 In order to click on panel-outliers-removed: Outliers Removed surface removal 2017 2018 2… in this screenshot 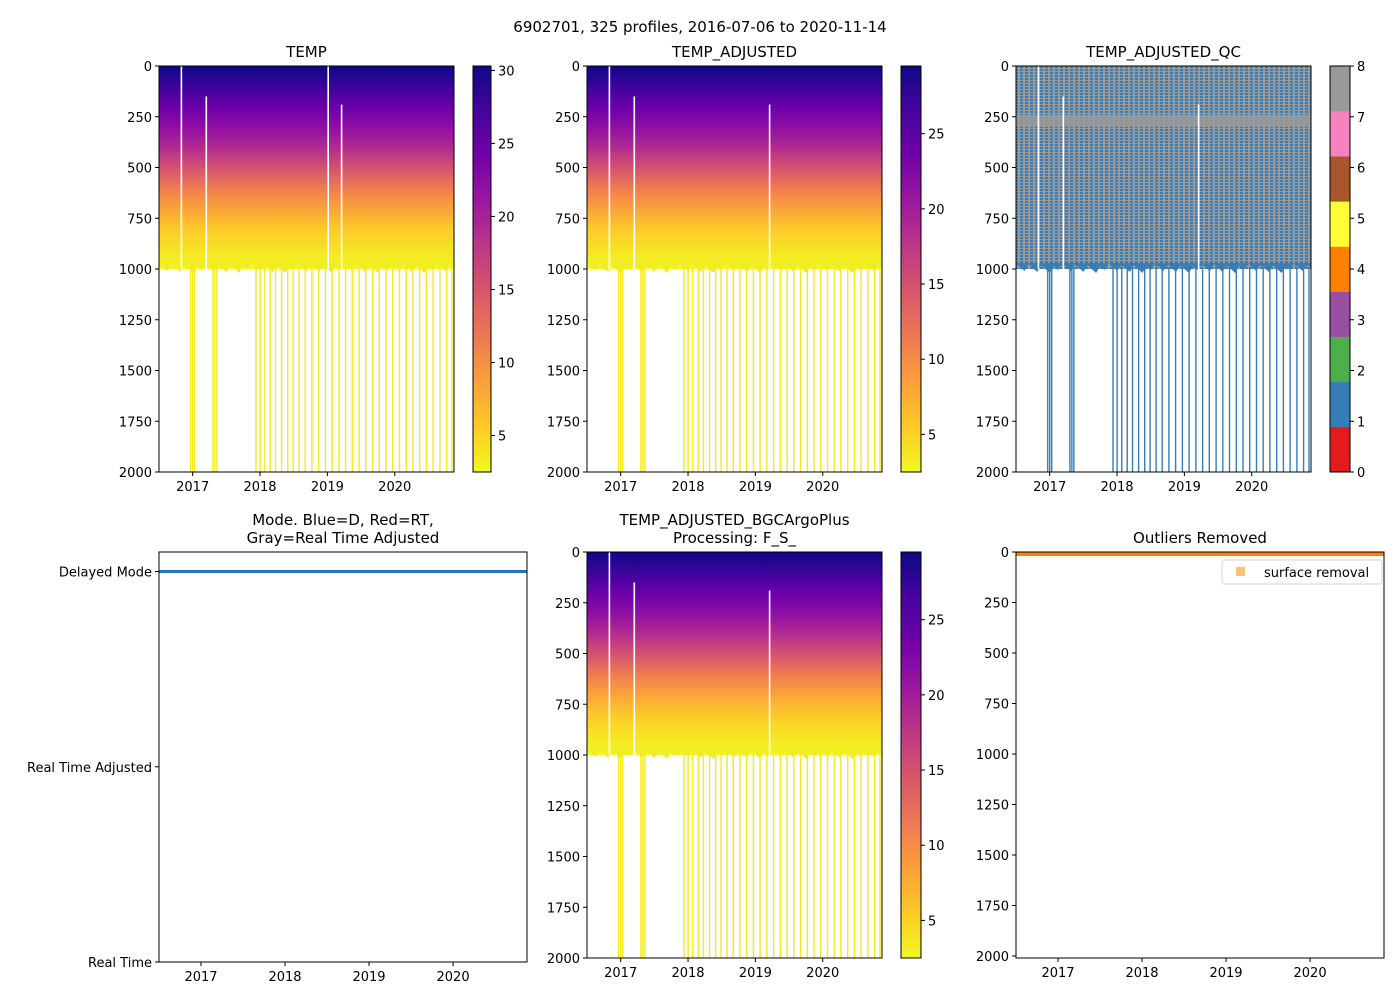, I will do `click(1180, 755)`.